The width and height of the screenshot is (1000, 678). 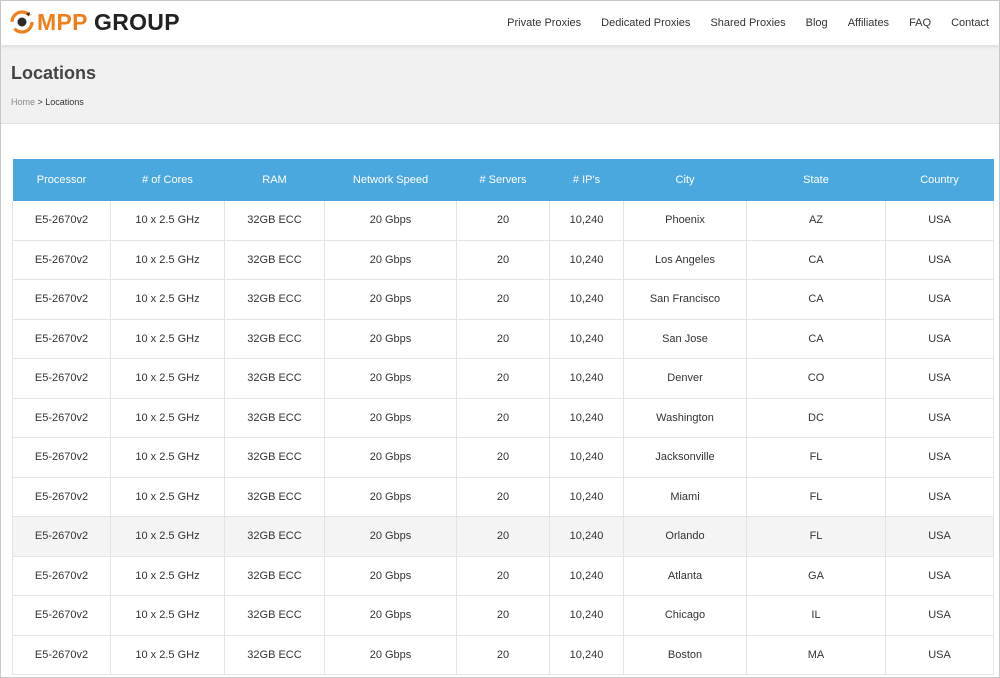 I want to click on header-country: Country, so click(x=939, y=180).